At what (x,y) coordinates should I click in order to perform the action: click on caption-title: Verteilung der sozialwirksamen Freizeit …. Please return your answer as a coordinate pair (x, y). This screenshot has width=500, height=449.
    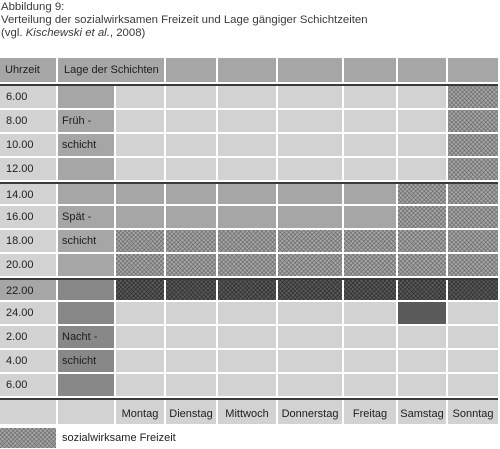
    Looking at the image, I should click on (184, 20).